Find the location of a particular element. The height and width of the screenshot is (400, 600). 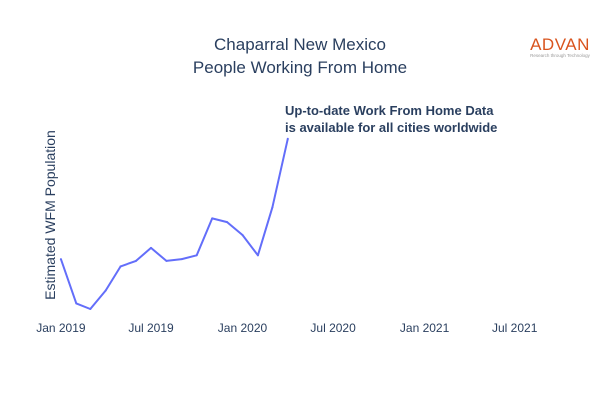

x-tick-label: Jan 2021 is located at coordinates (425, 328).